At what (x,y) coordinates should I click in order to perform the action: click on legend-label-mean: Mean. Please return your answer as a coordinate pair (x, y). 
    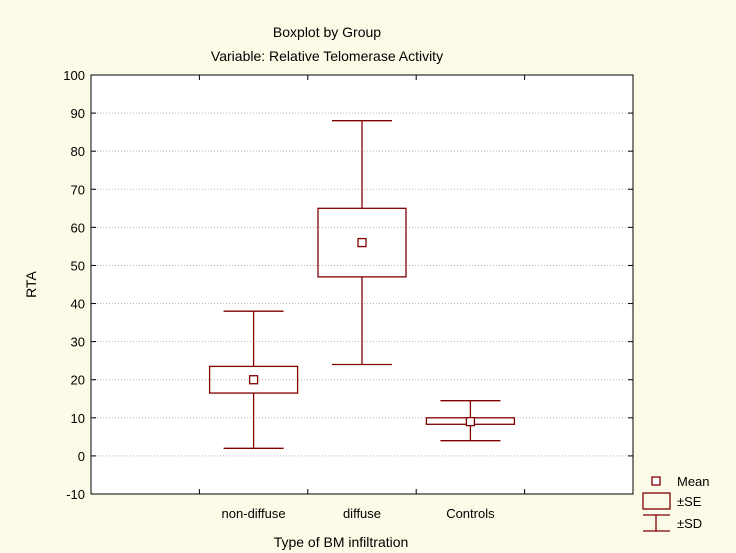
    Looking at the image, I should click on (693, 481).